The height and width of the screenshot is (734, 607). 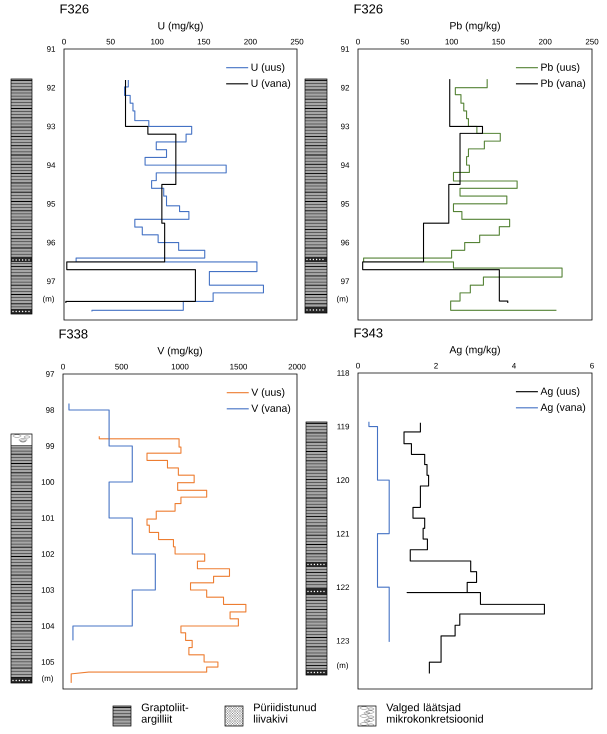 What do you see at coordinates (474, 351) in the screenshot?
I see `x-axis-title: Ag (mg/kg)` at bounding box center [474, 351].